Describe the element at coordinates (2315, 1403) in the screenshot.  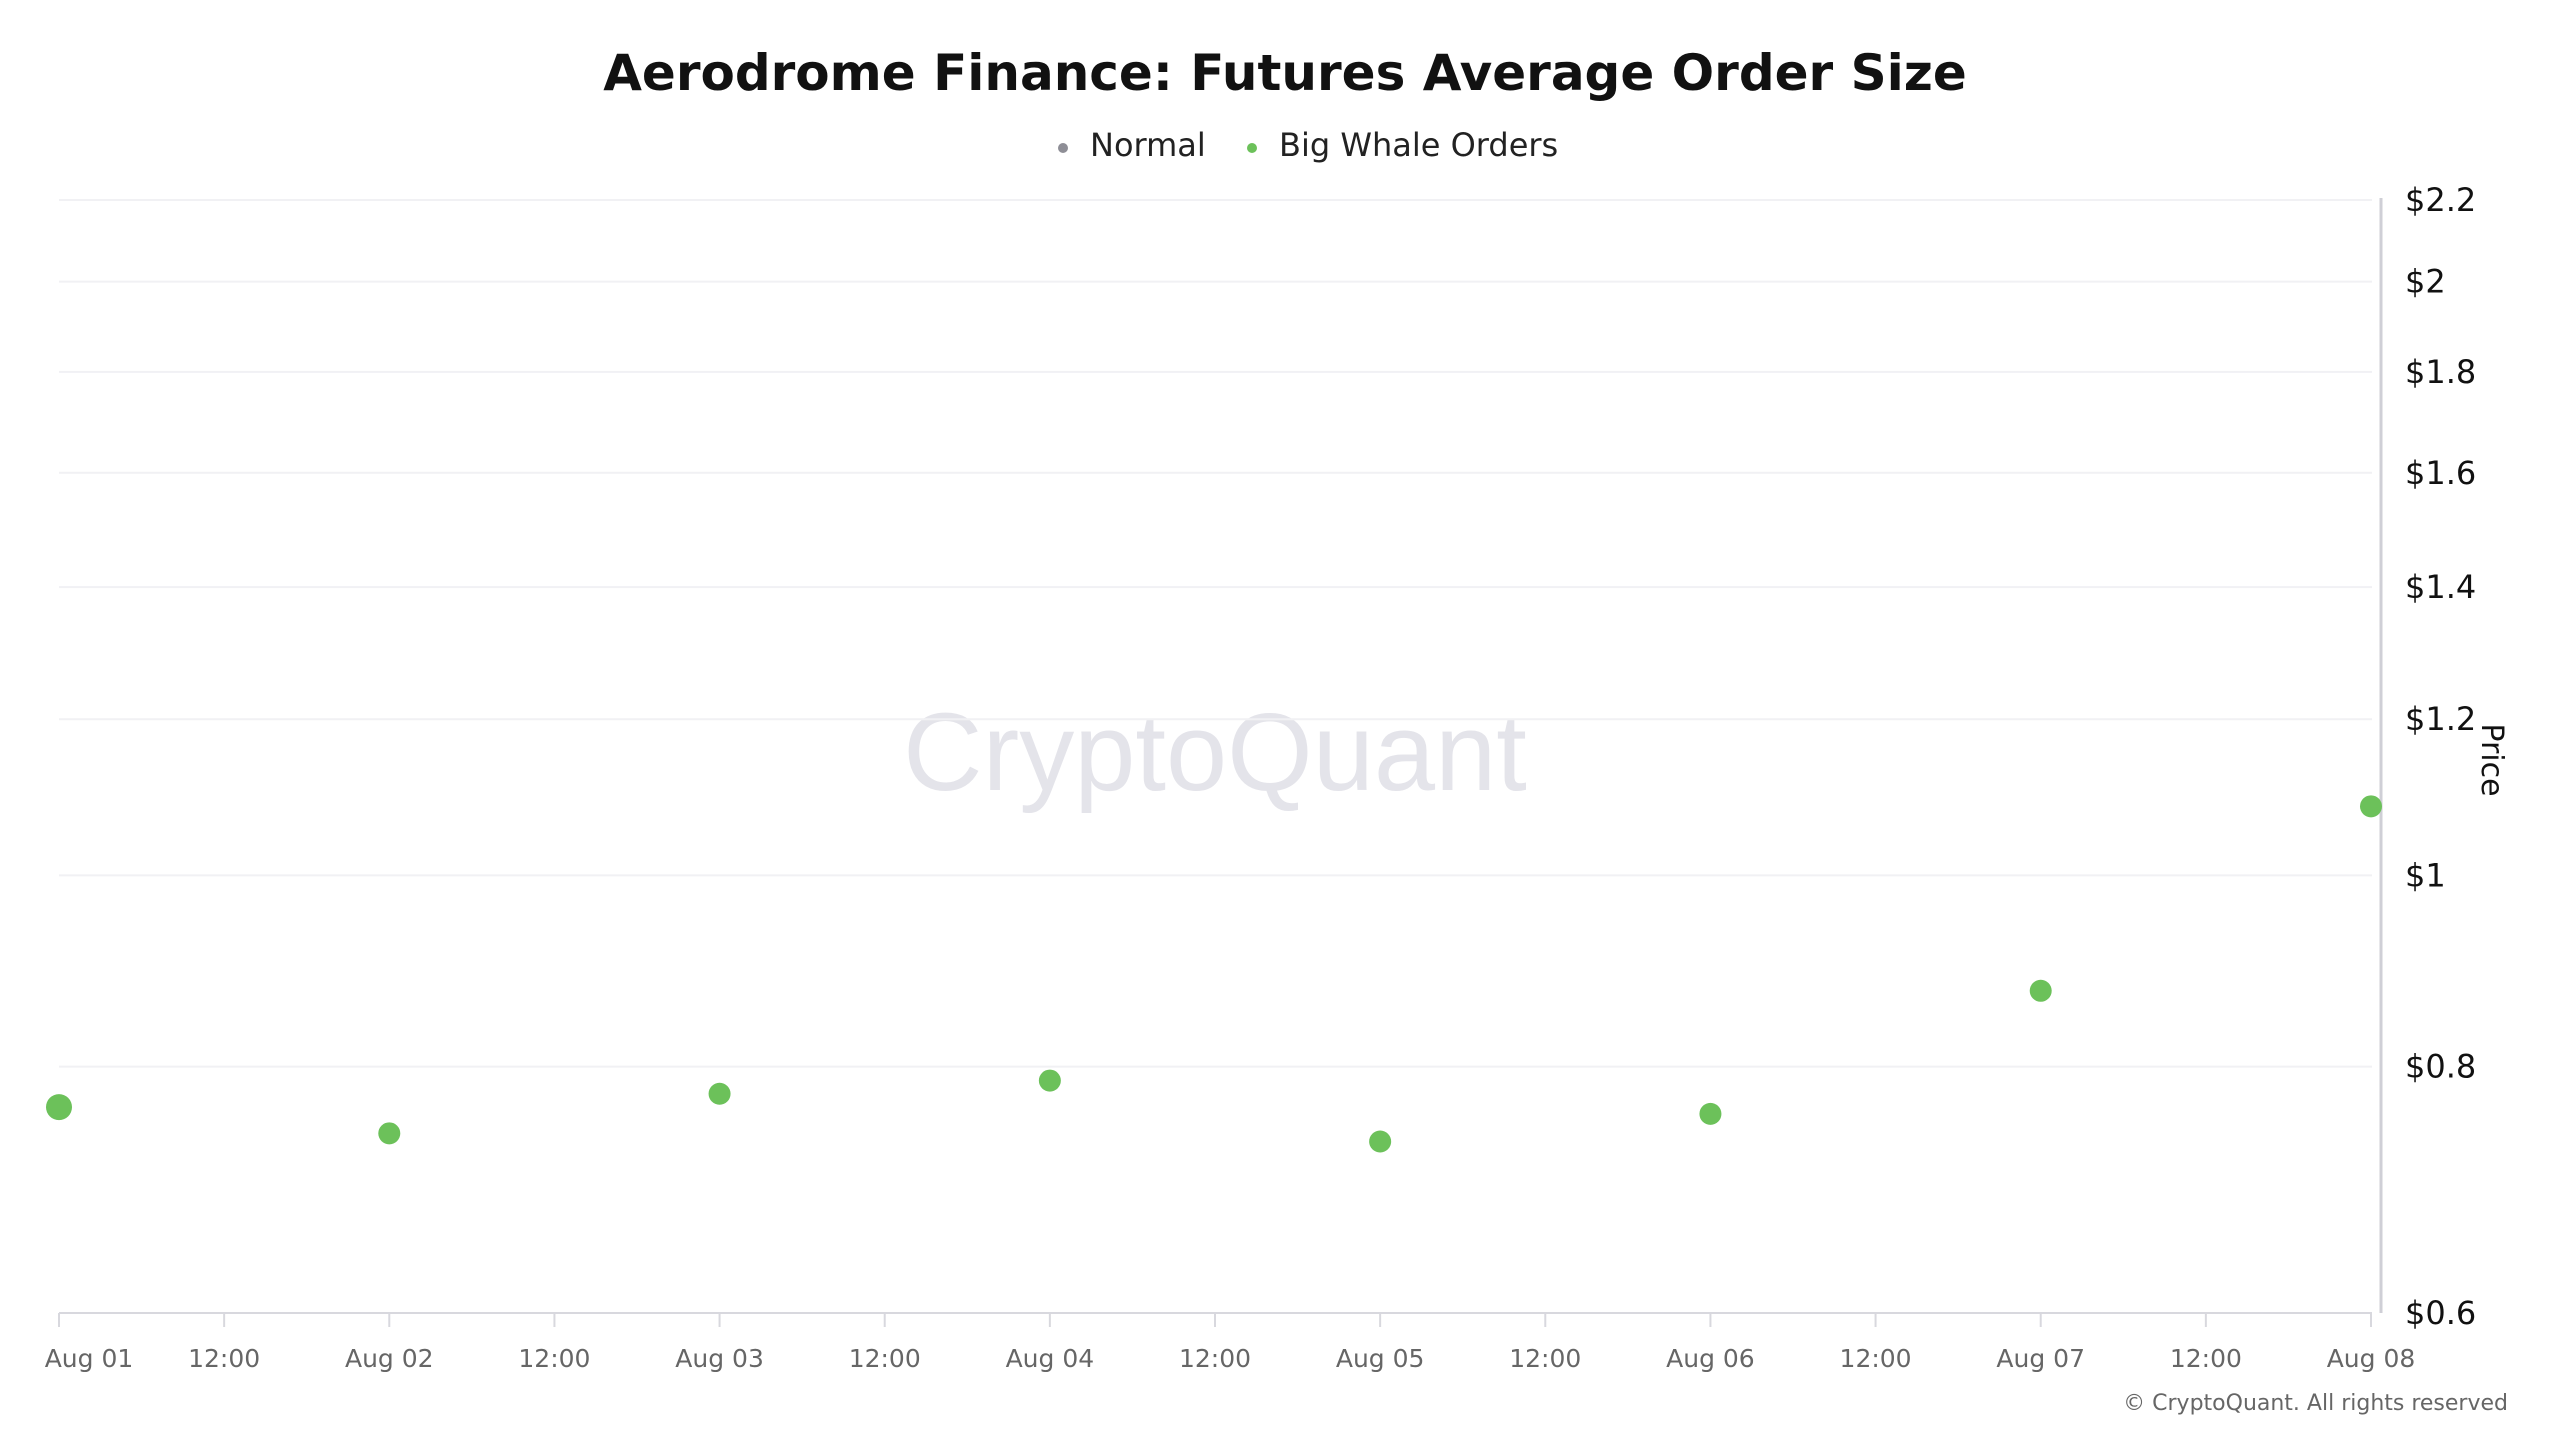
I see `copyright-credit: © CryptoQuant. All rights reserved` at that location.